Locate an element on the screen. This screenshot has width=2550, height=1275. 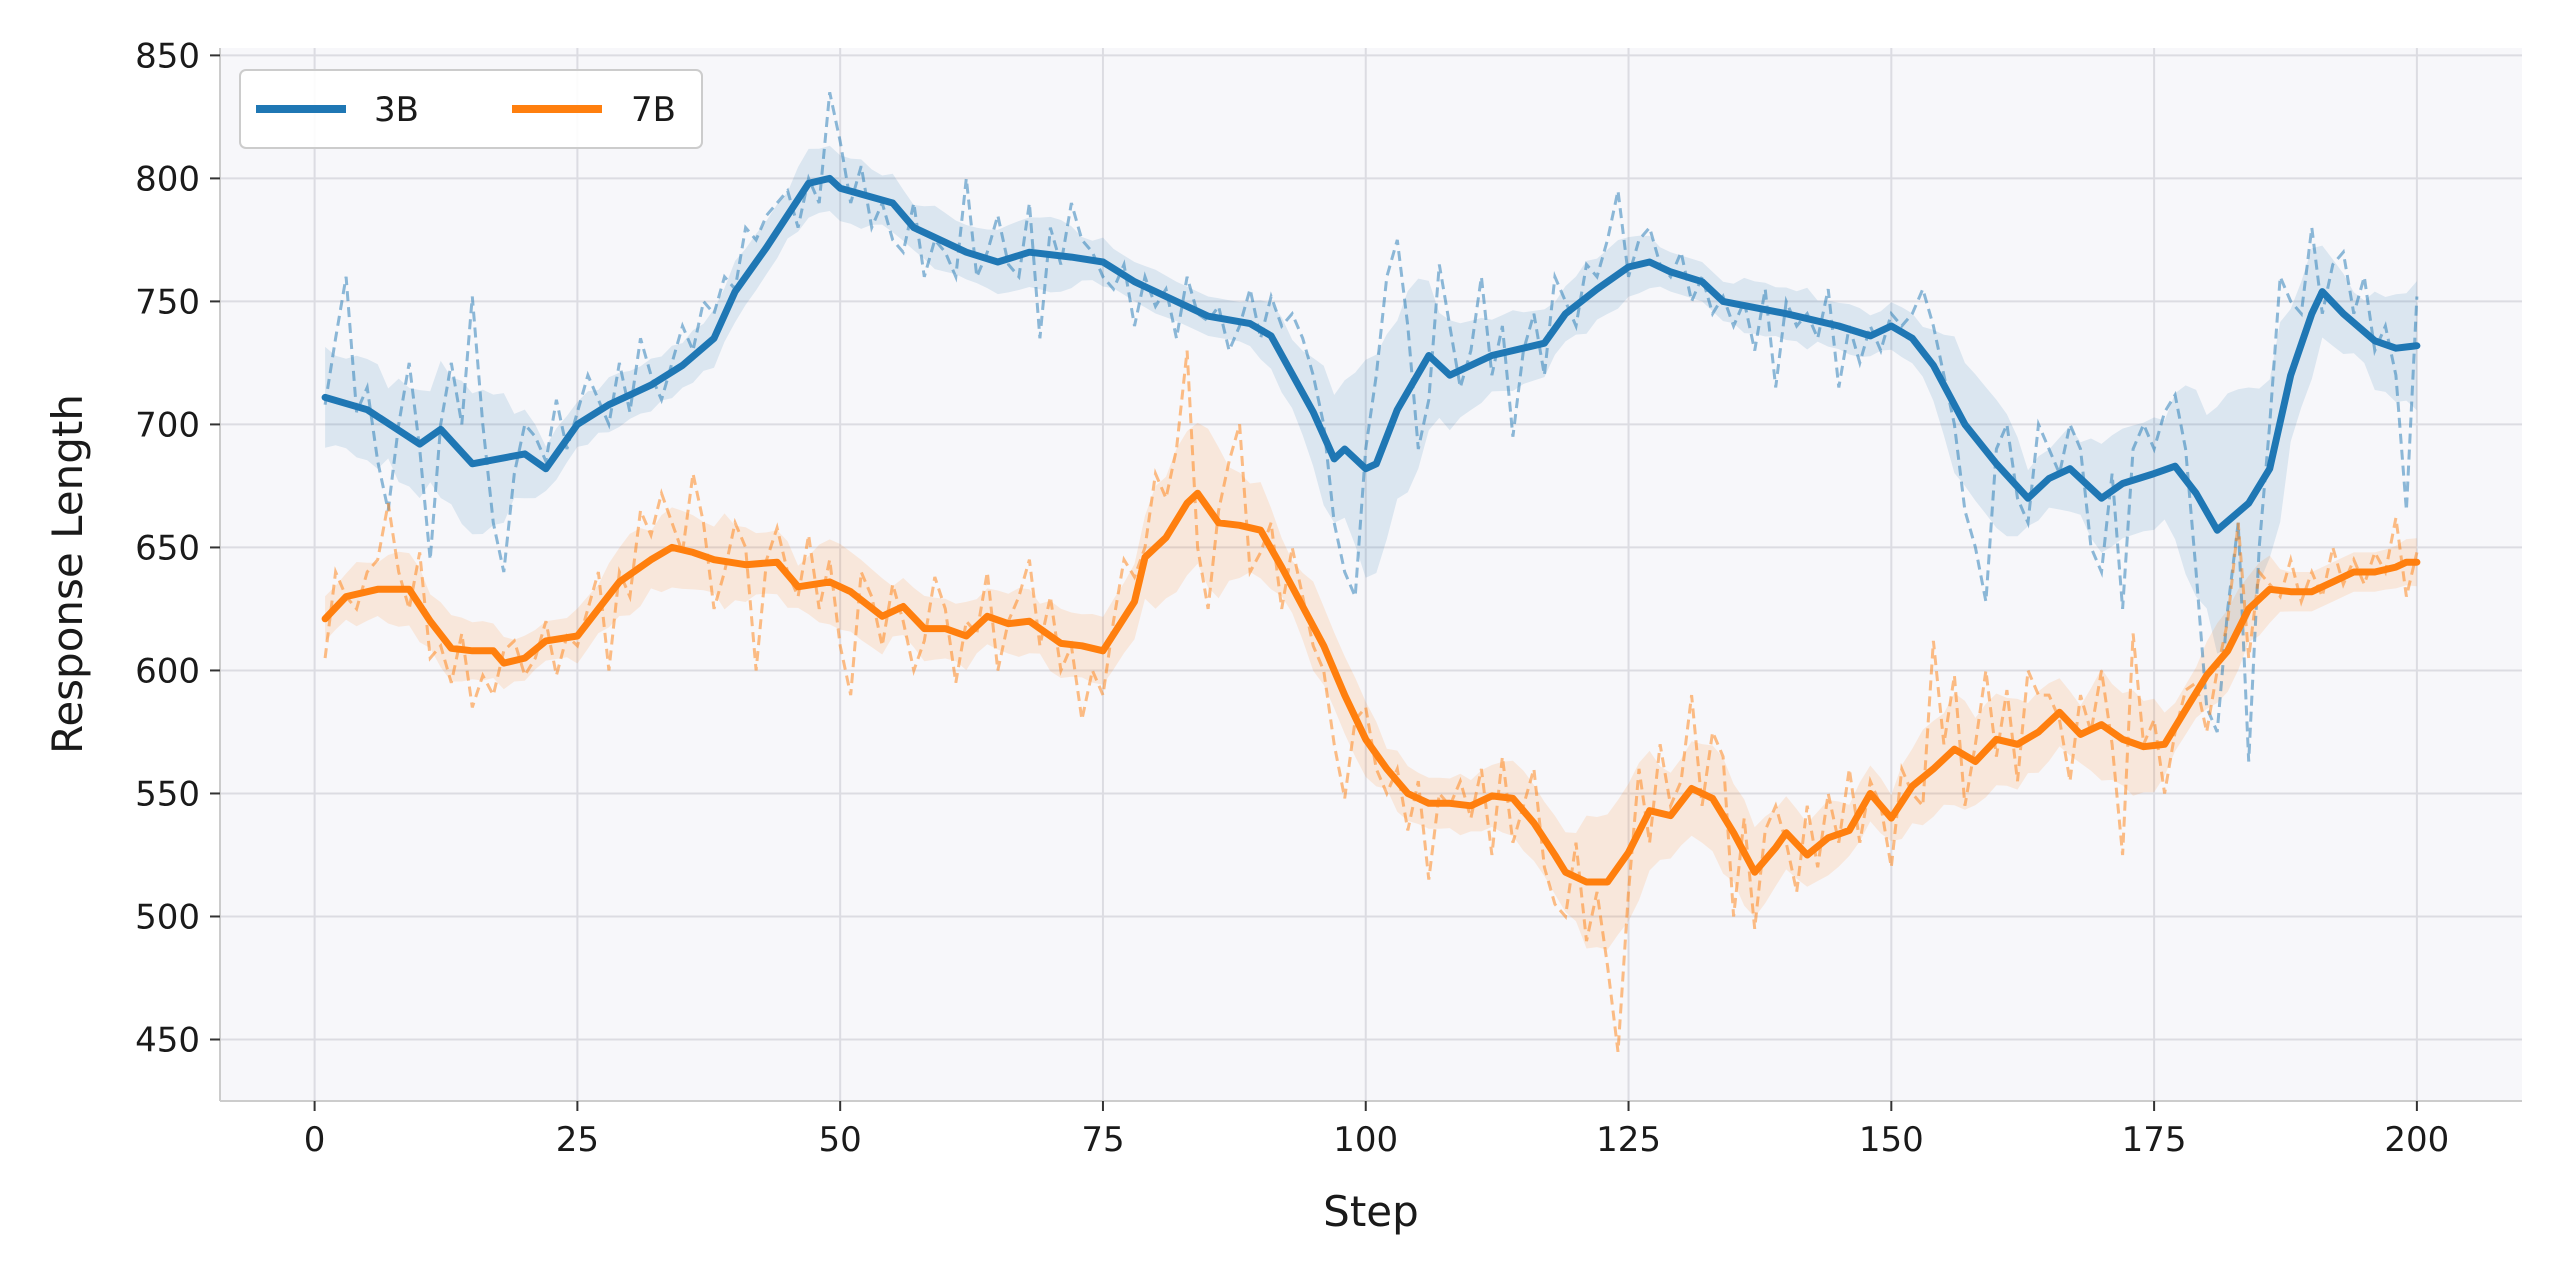
x-axis-ticks: 0 25 50 75 100 125 150 175 200 is located at coordinates (1376, 1130).